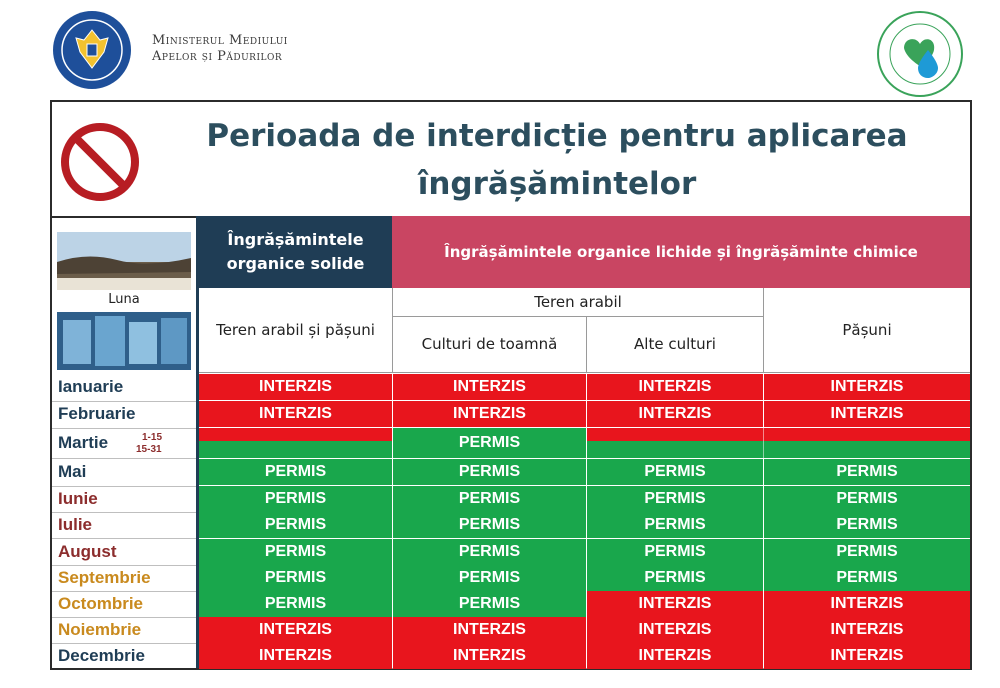 The width and height of the screenshot is (1000, 688). What do you see at coordinates (75, 524) in the screenshot?
I see `month-iulie: Iulie` at bounding box center [75, 524].